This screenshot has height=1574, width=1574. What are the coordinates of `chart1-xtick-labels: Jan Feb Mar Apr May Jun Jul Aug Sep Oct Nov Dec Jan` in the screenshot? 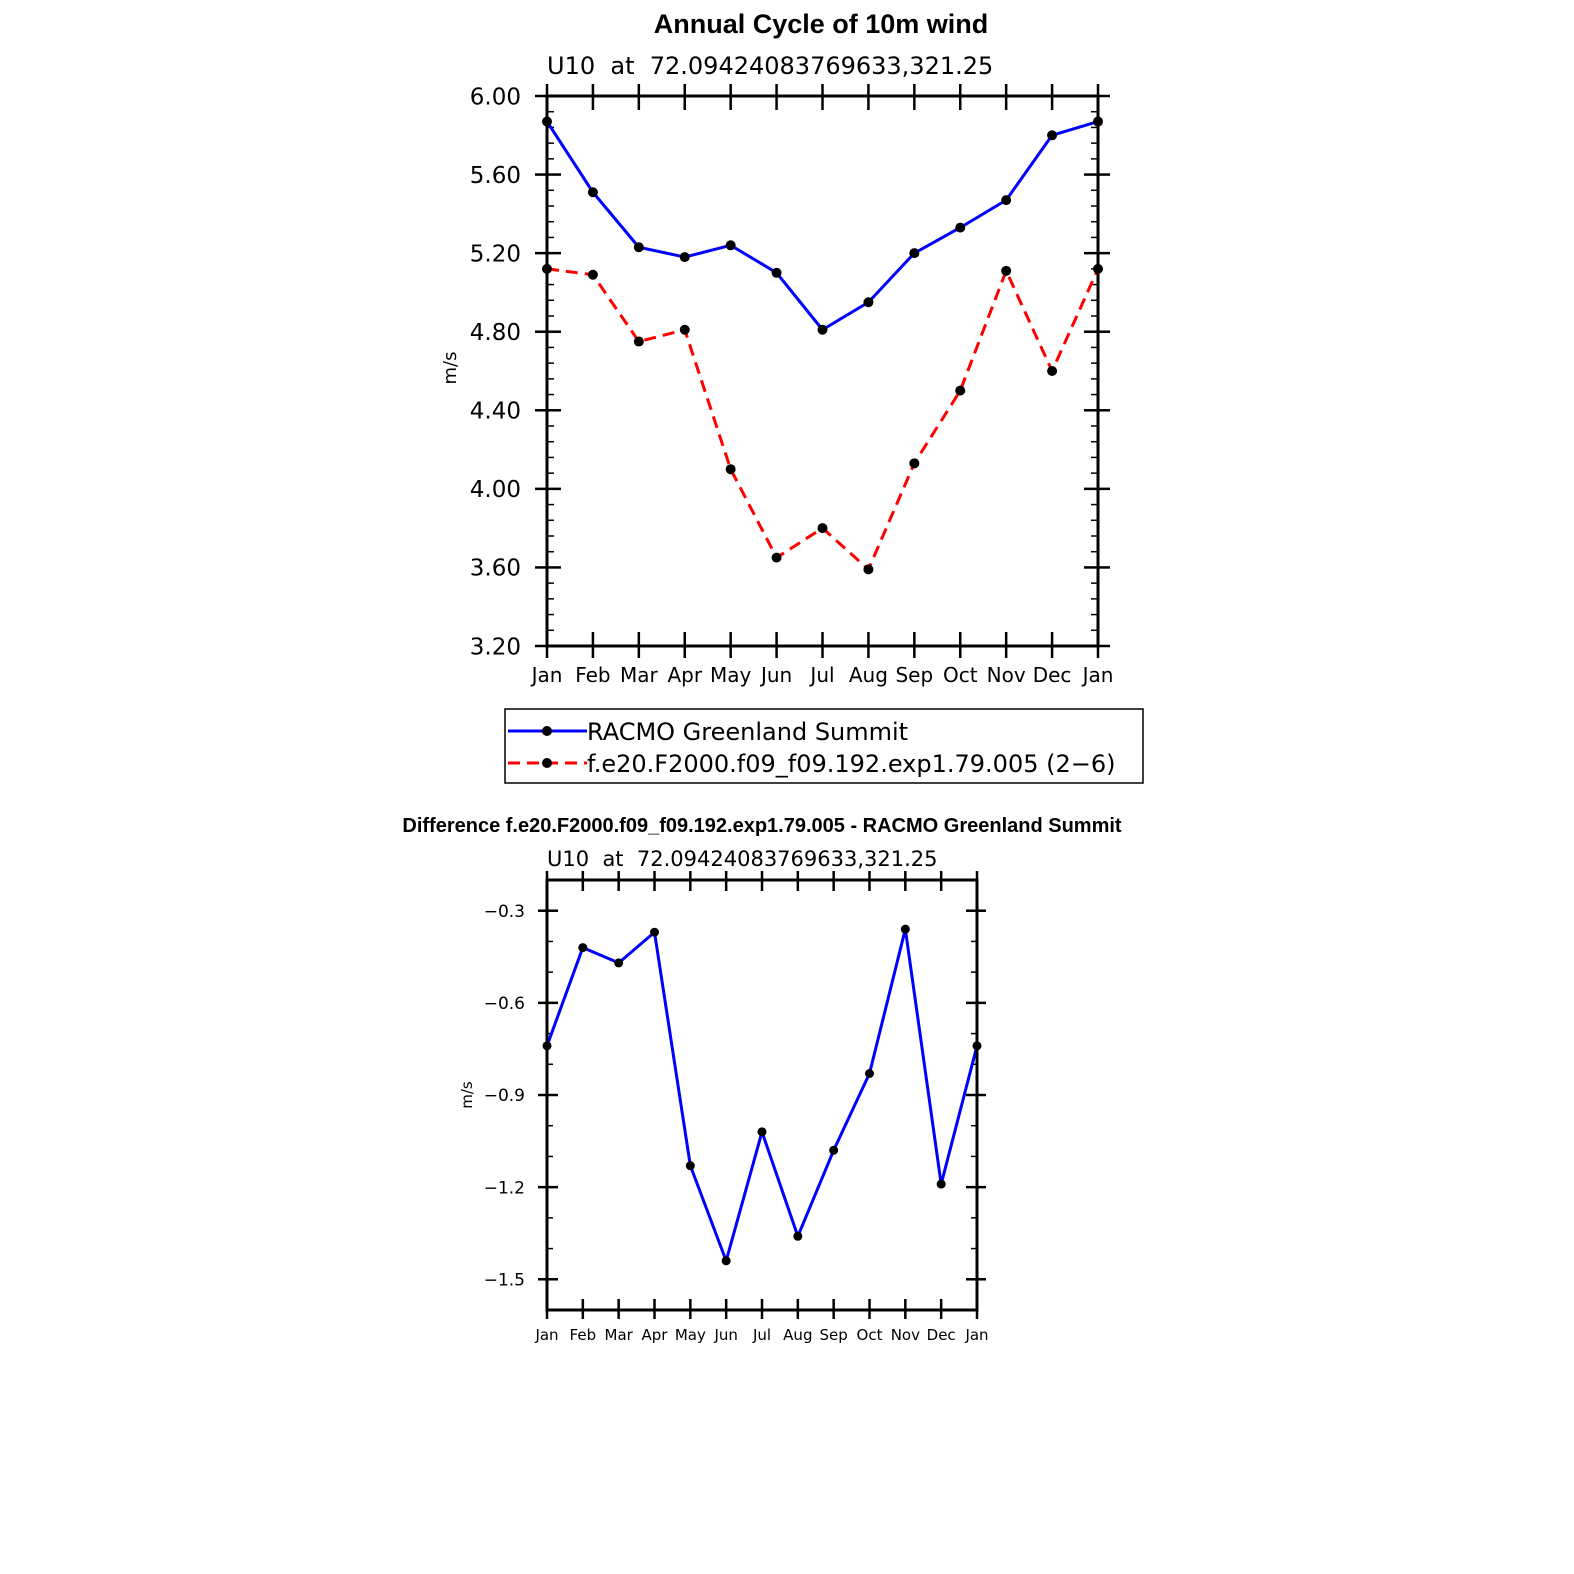 It's located at (822, 675).